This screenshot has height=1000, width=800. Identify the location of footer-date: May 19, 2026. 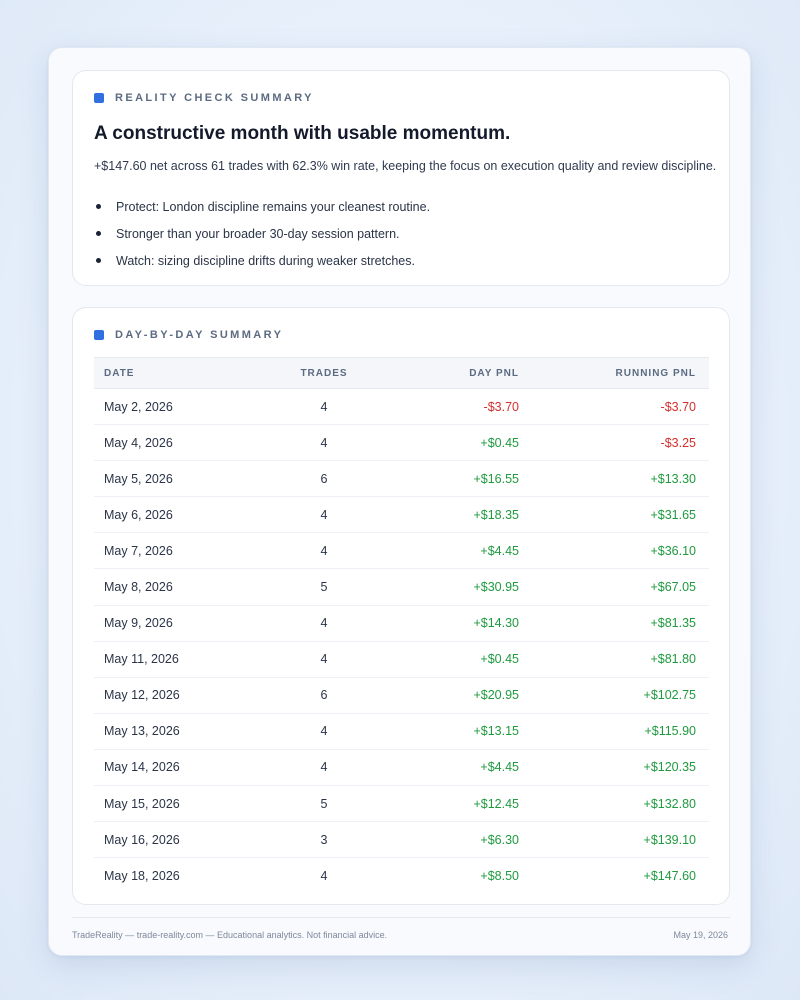
(700, 935).